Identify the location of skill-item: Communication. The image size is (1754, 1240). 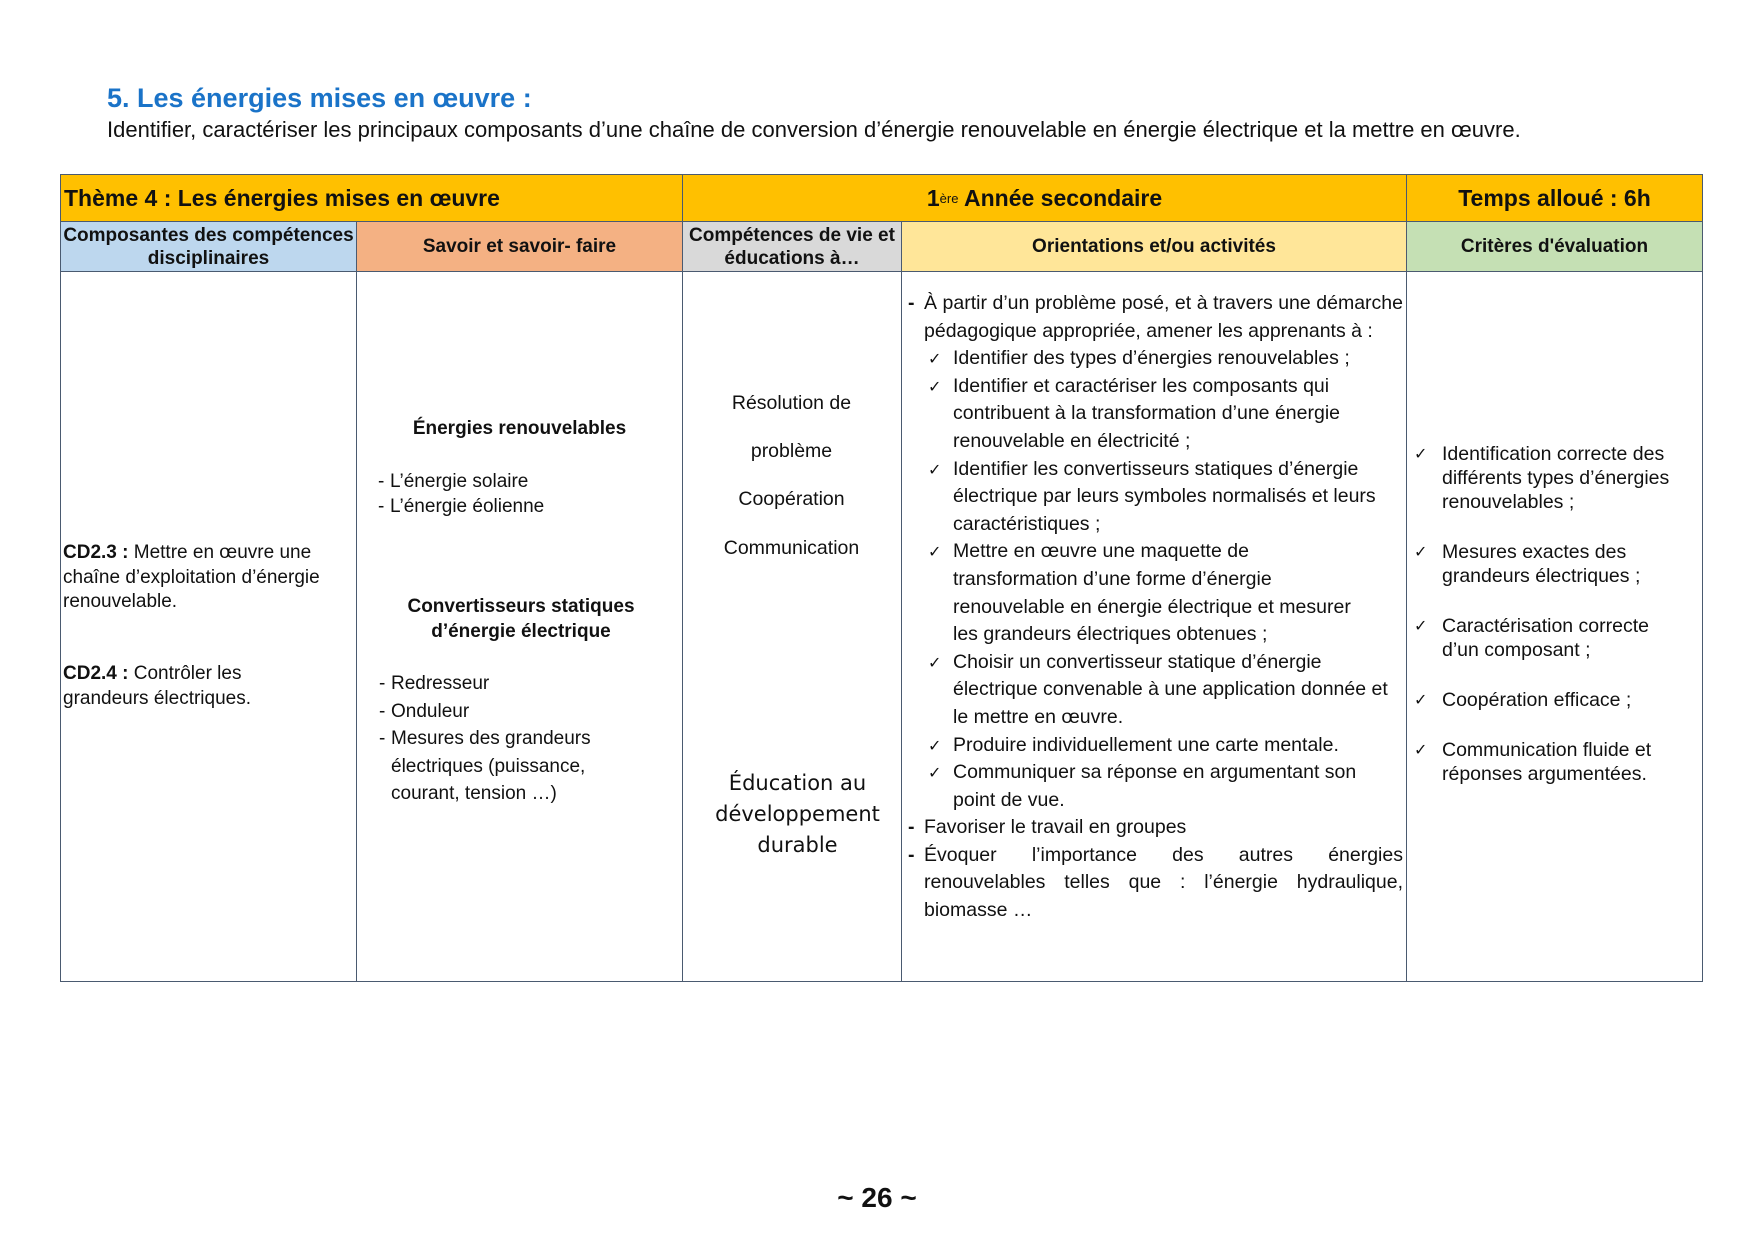
(791, 548).